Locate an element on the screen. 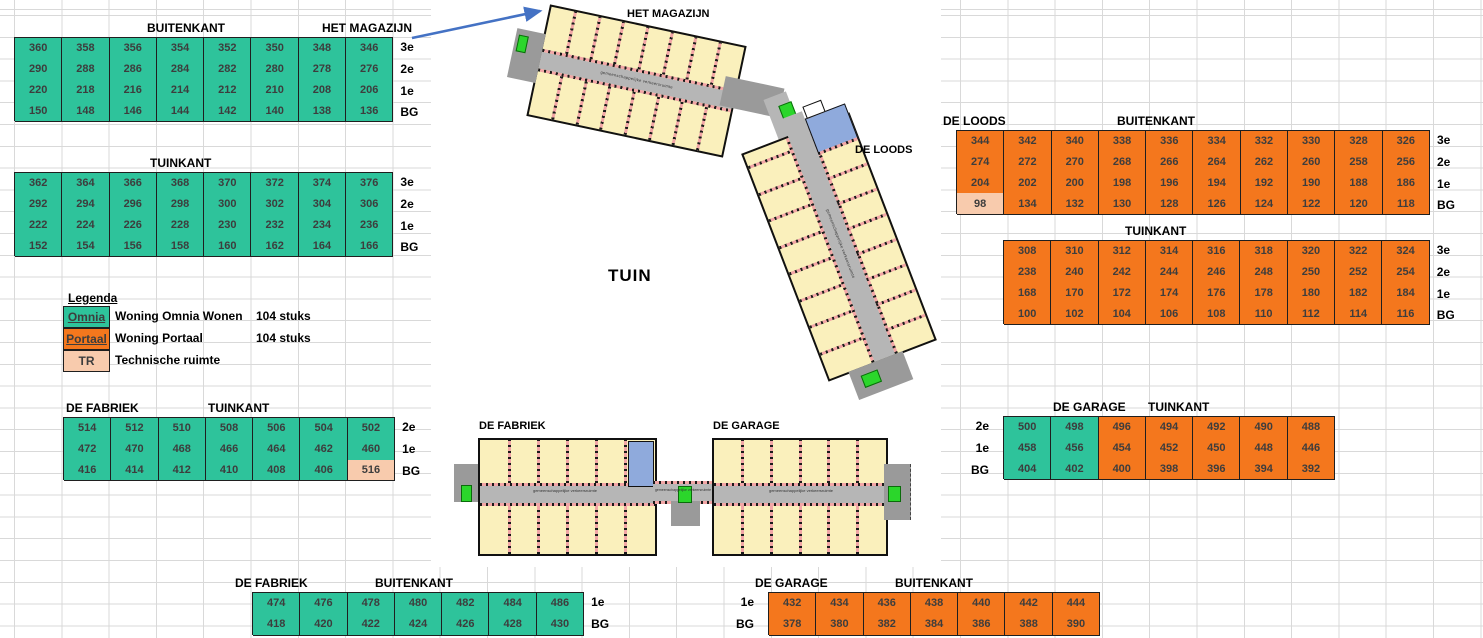  unit-cell-272: 272 is located at coordinates (1028, 162).